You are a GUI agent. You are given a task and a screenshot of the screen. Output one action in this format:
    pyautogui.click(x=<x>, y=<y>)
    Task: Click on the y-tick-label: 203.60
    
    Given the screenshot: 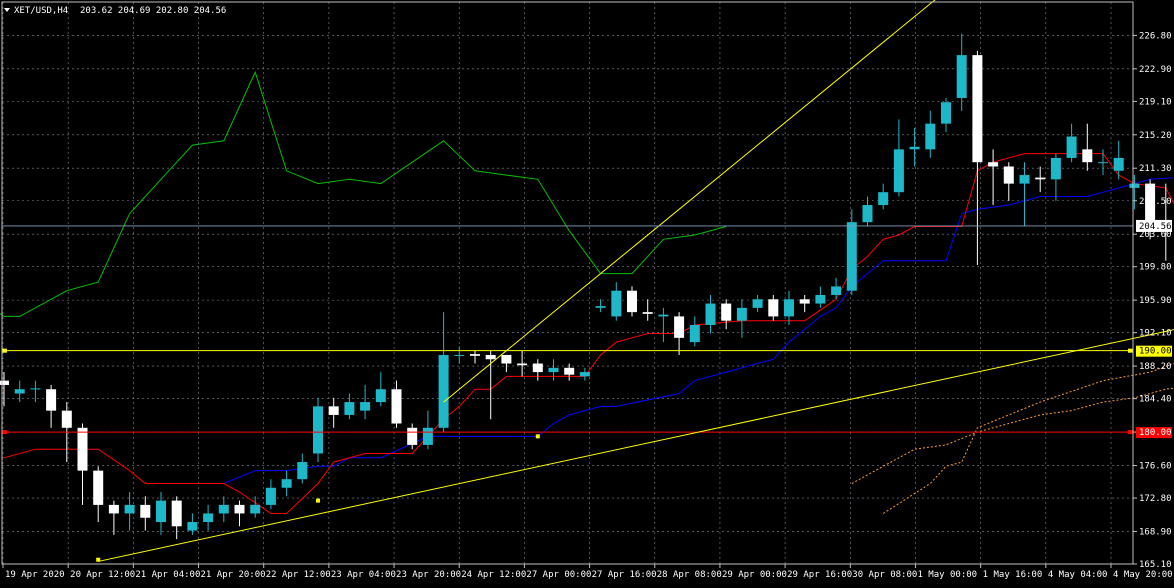 What is the action you would take?
    pyautogui.click(x=1155, y=235)
    